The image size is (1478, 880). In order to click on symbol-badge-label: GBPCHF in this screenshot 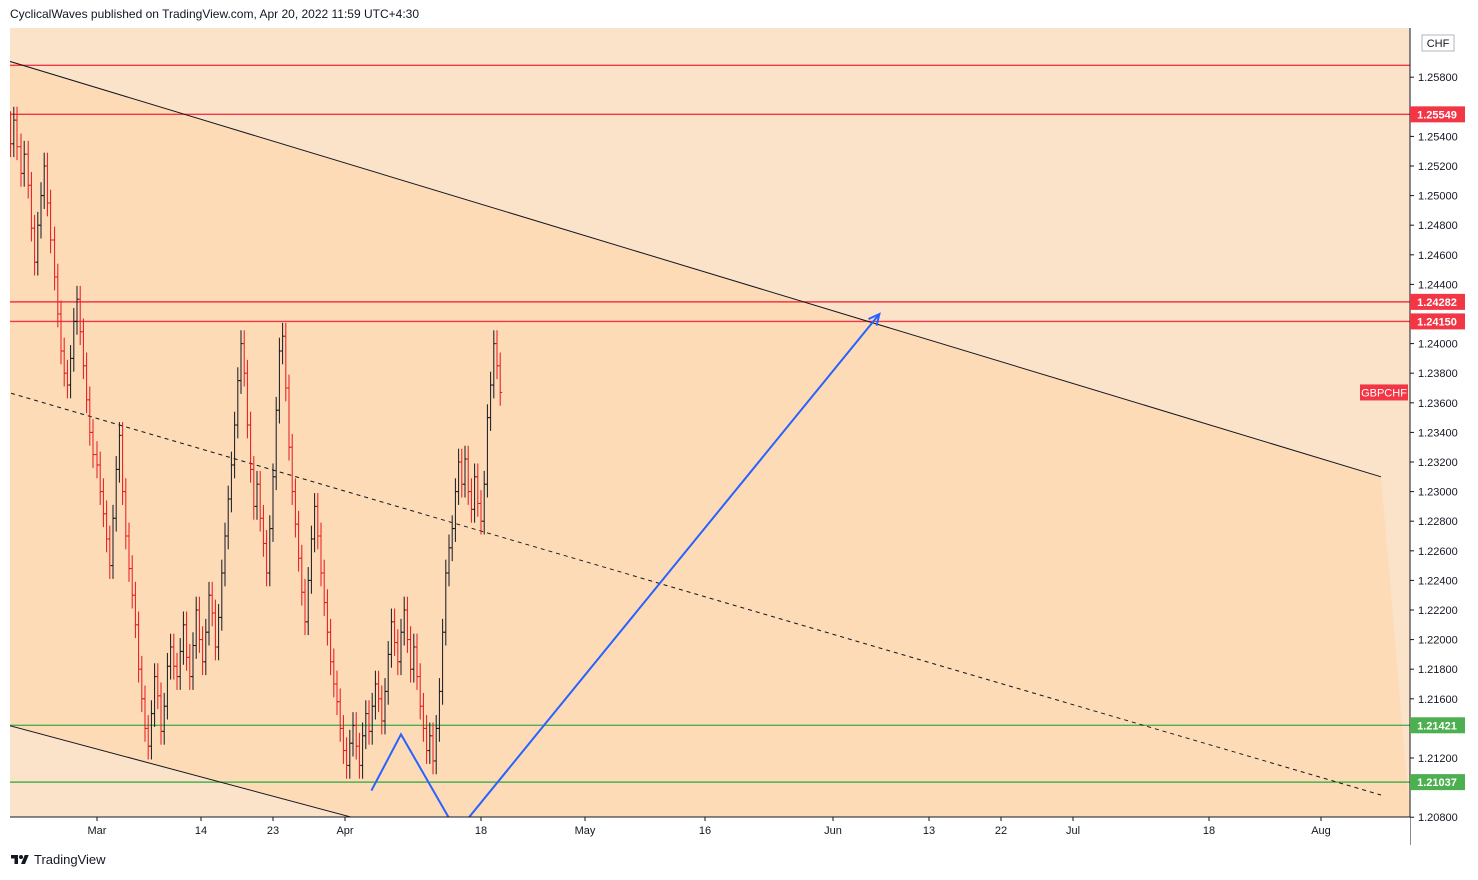, I will do `click(1384, 393)`.